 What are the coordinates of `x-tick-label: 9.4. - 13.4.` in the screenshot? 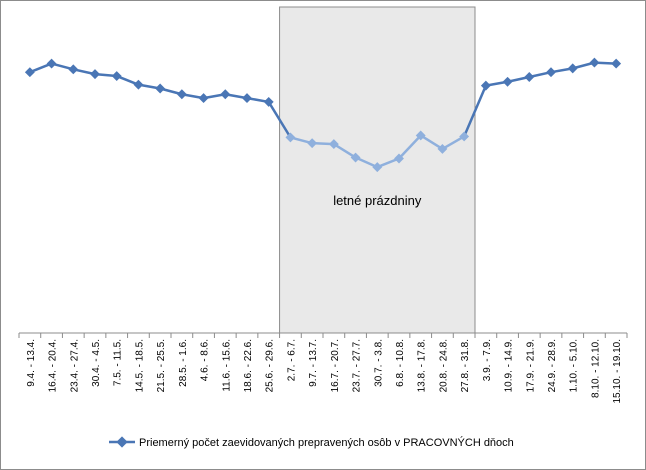 It's located at (31, 363).